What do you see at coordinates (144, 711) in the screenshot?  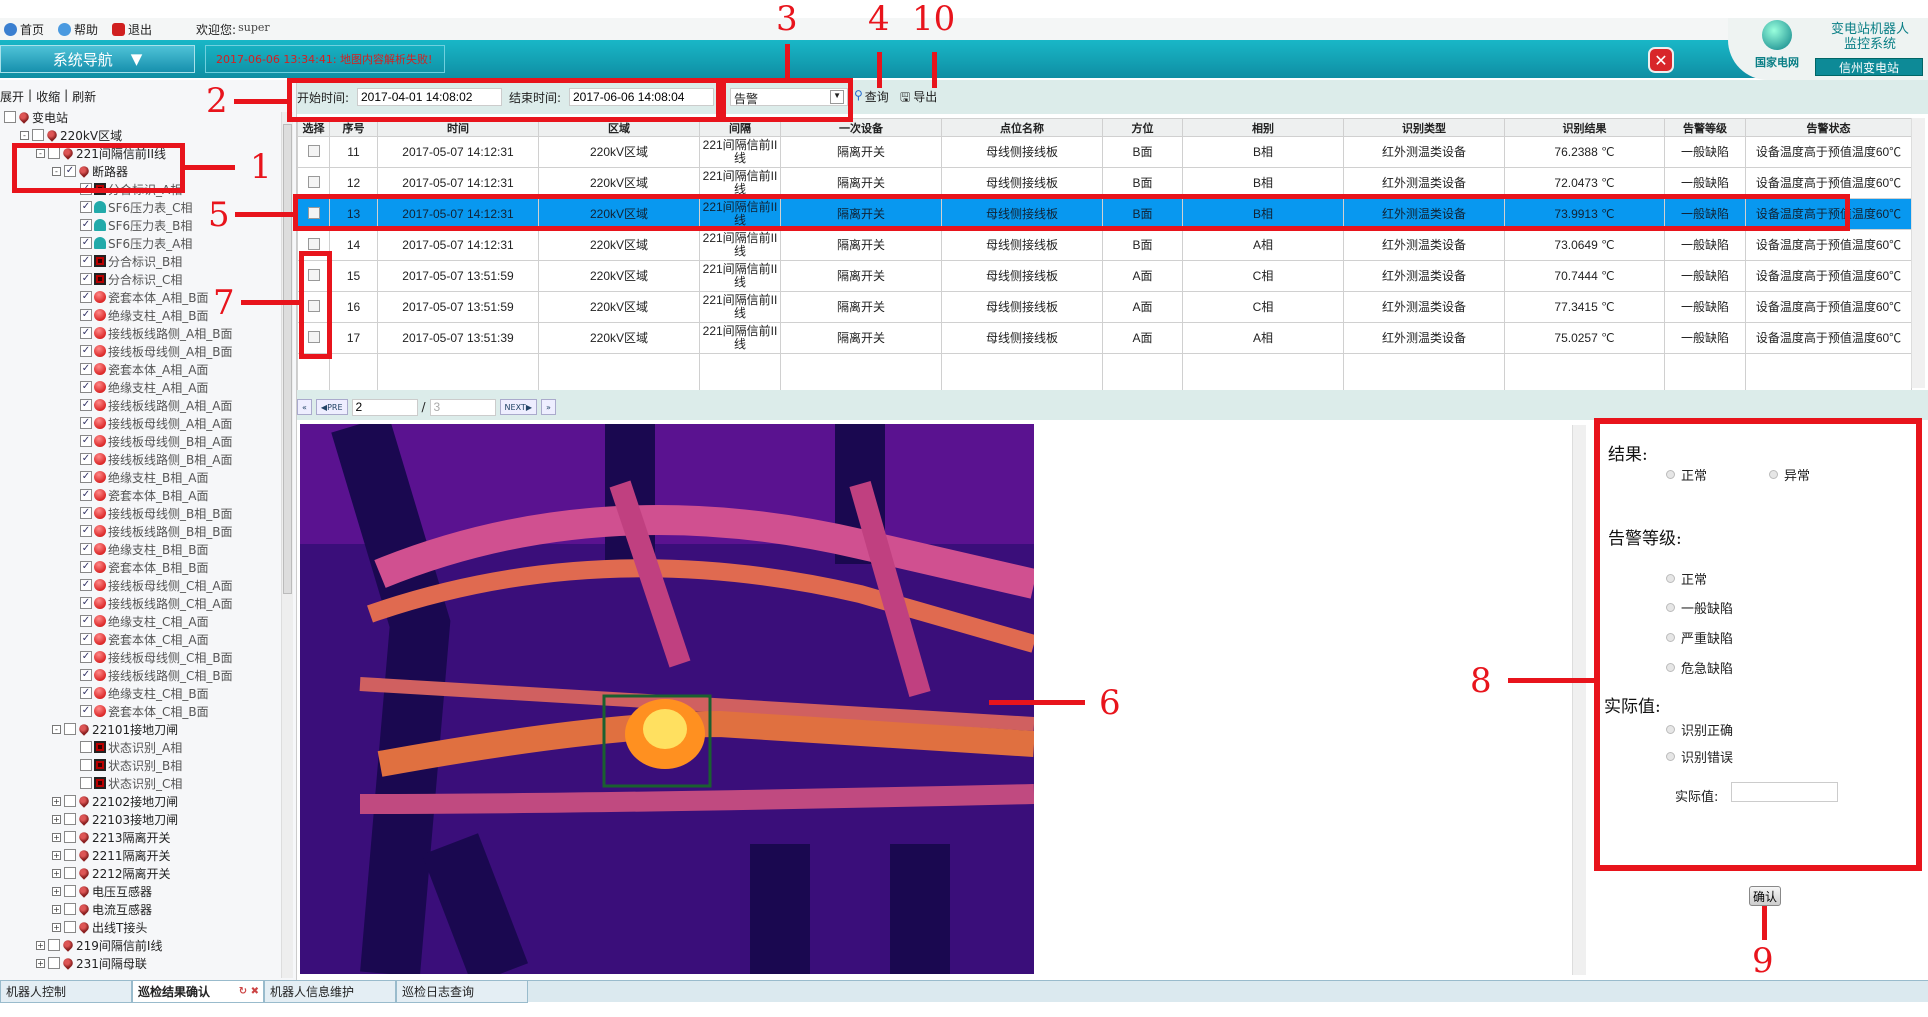 I see `tree-node: ✓ 瓷套本体_C相_B面` at bounding box center [144, 711].